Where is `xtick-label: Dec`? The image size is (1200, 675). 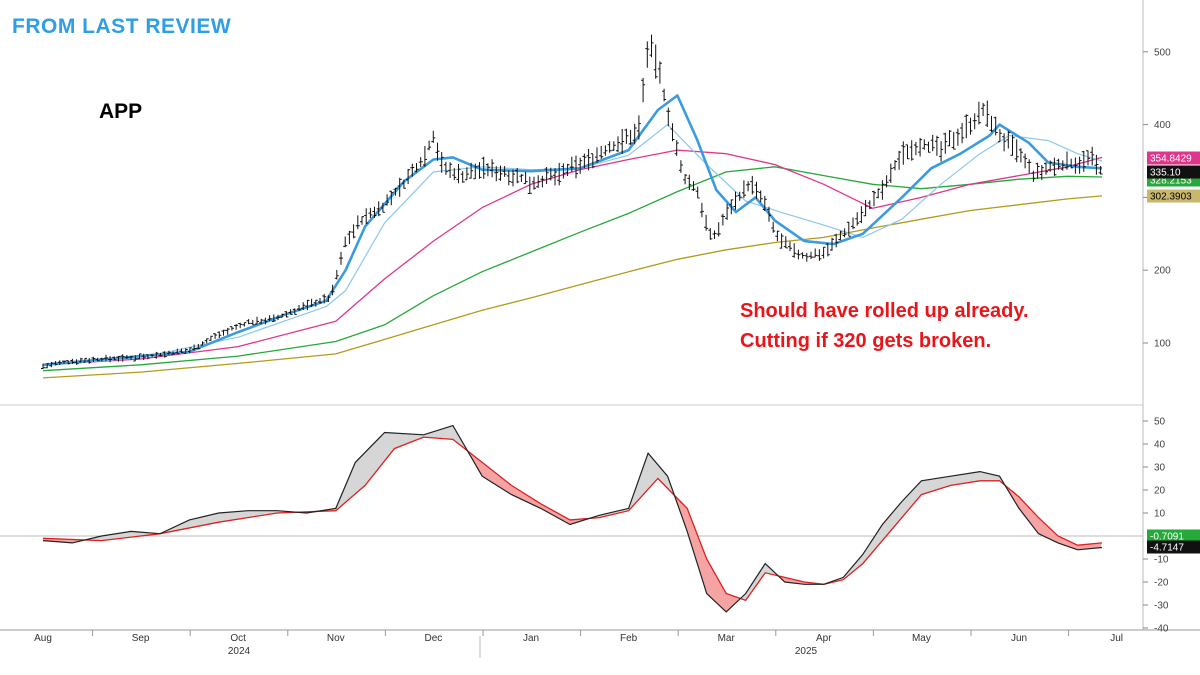 xtick-label: Dec is located at coordinates (434, 638).